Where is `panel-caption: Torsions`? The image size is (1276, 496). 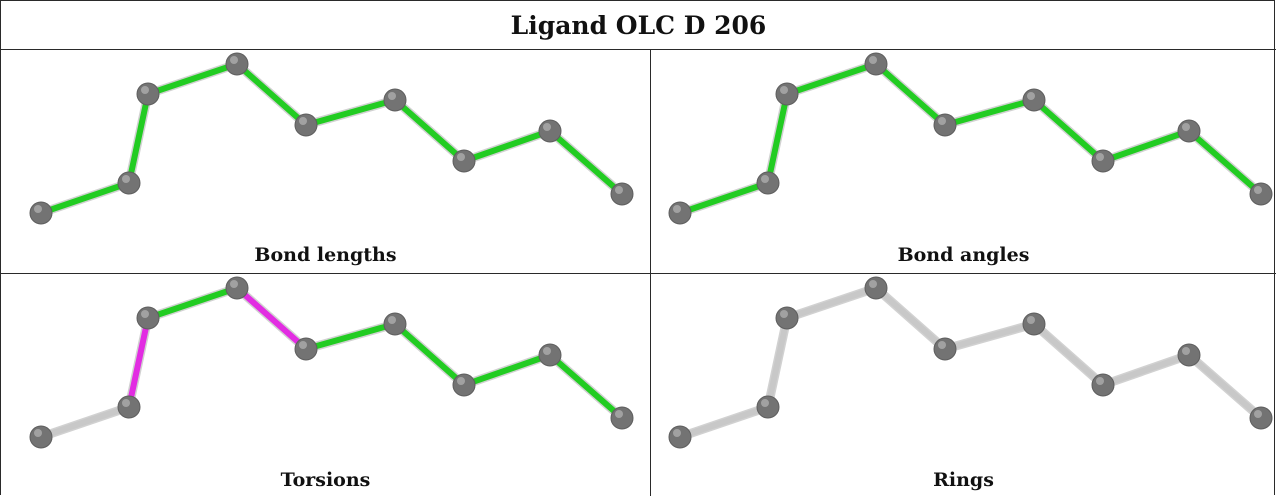 panel-caption: Torsions is located at coordinates (325, 480).